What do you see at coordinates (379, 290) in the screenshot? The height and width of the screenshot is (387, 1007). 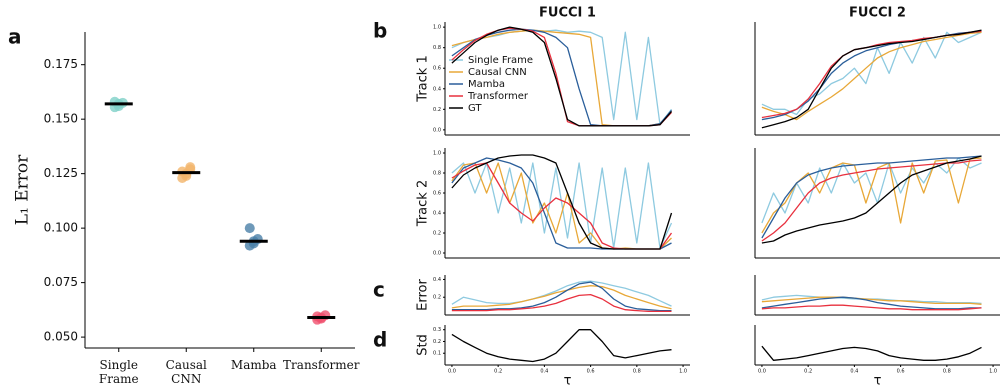 I see `panel-label: c` at bounding box center [379, 290].